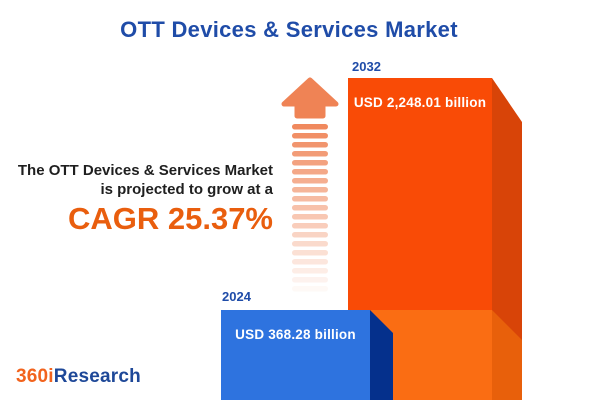 This screenshot has width=600, height=400. What do you see at coordinates (310, 208) in the screenshot?
I see `growth-arrow-stripes` at bounding box center [310, 208].